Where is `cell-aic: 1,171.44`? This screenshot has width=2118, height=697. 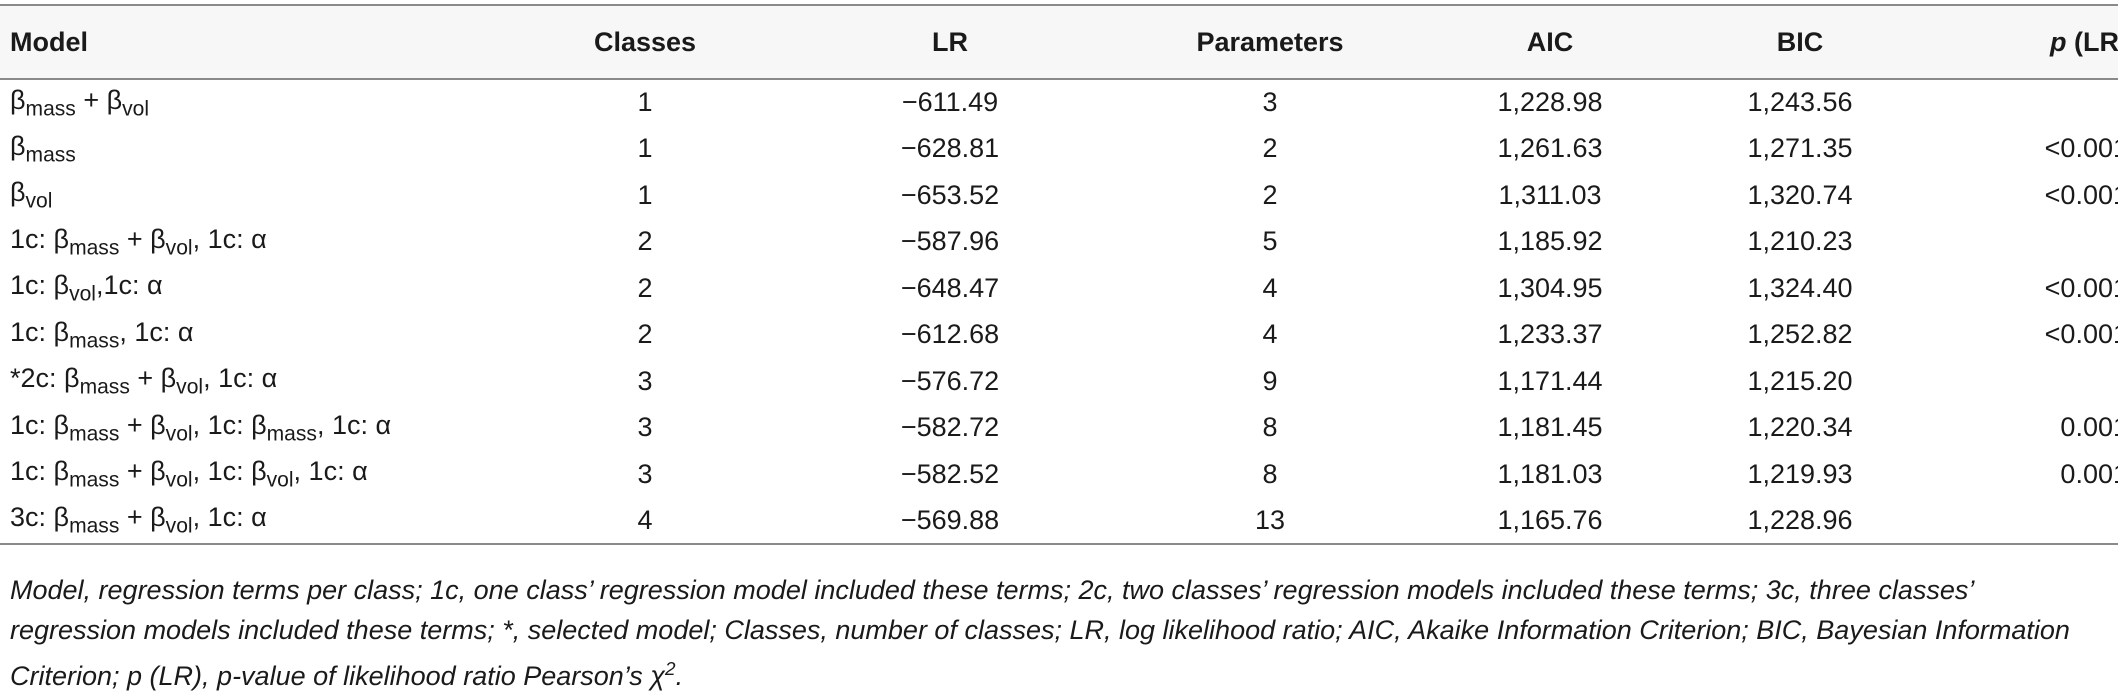
cell-aic: 1,171.44 is located at coordinates (1550, 380).